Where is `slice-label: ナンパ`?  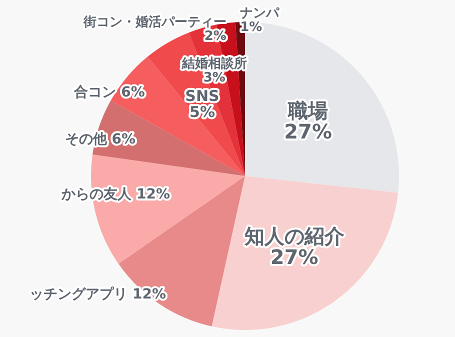
slice-label: ナンパ is located at coordinates (260, 13).